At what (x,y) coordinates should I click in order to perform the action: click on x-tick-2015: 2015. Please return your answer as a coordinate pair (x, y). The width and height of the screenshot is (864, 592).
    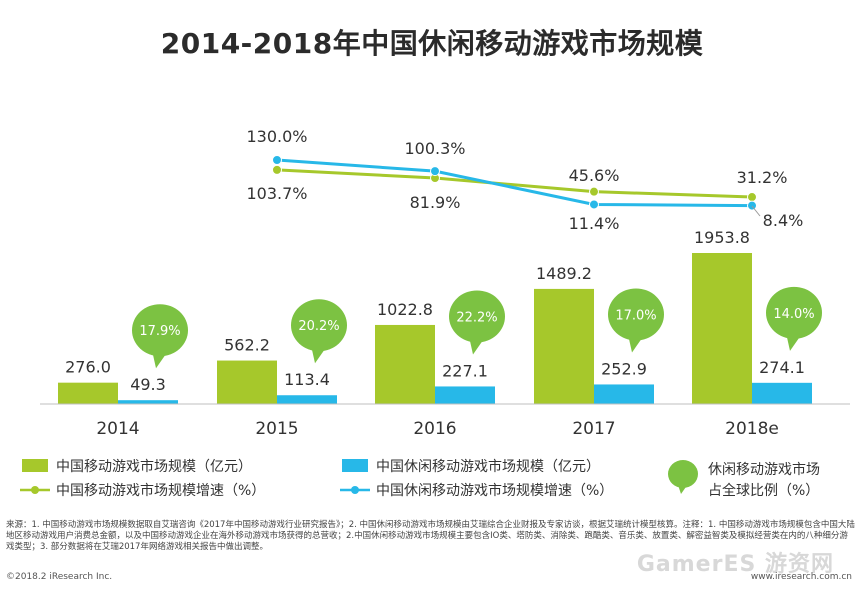
    Looking at the image, I should click on (276, 429).